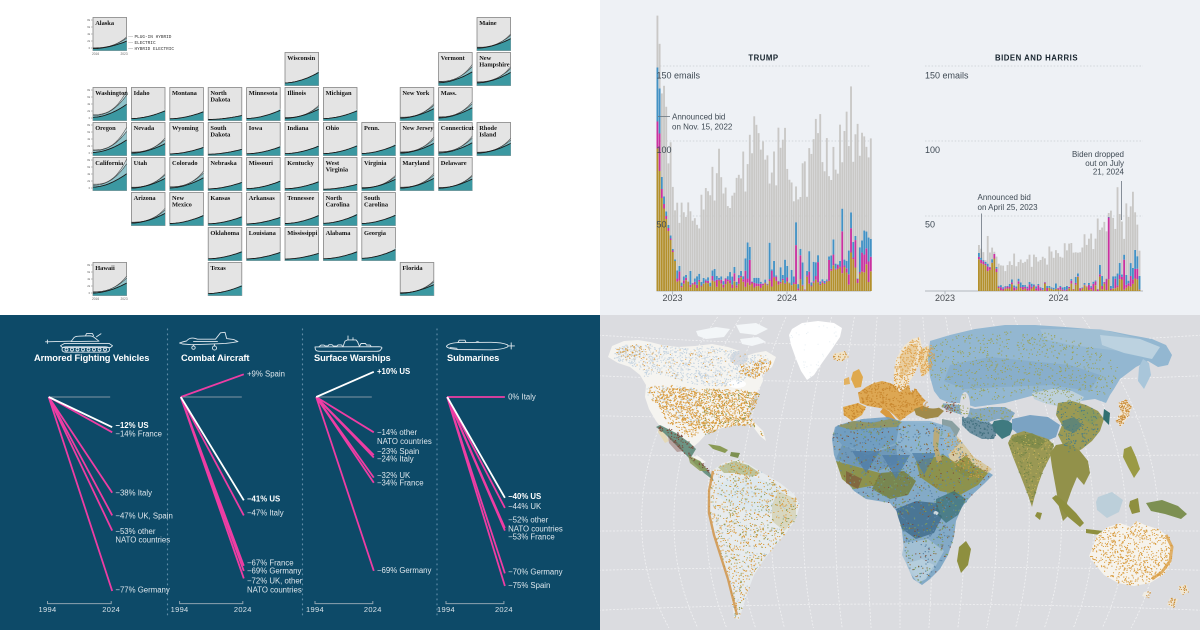 The width and height of the screenshot is (1200, 630). I want to click on svg-text: Vermont, so click(453, 58).